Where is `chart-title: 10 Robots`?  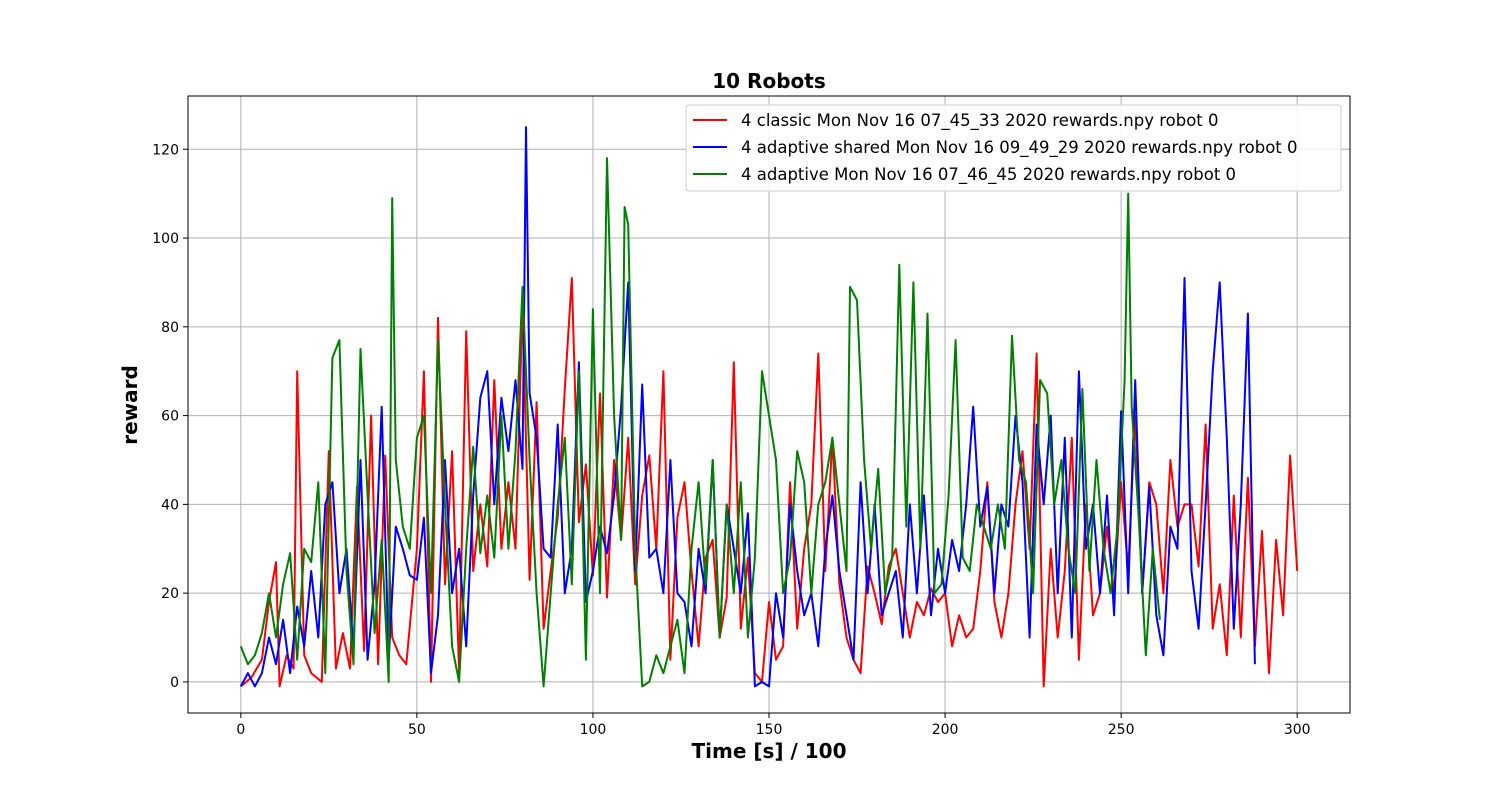
chart-title: 10 Robots is located at coordinates (768, 81).